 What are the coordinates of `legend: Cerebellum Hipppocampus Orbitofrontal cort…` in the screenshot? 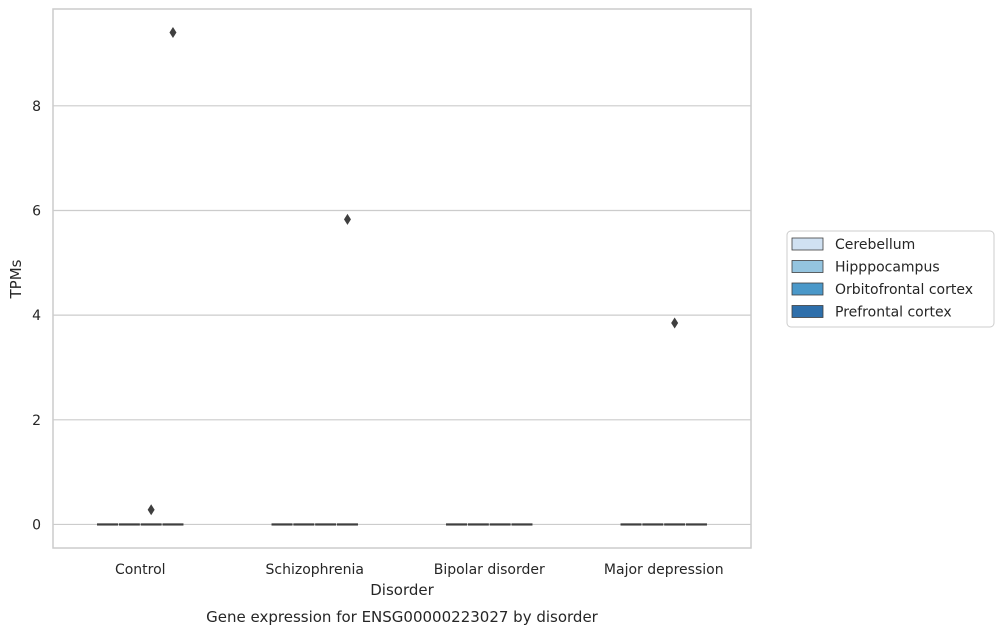 It's located at (890, 279).